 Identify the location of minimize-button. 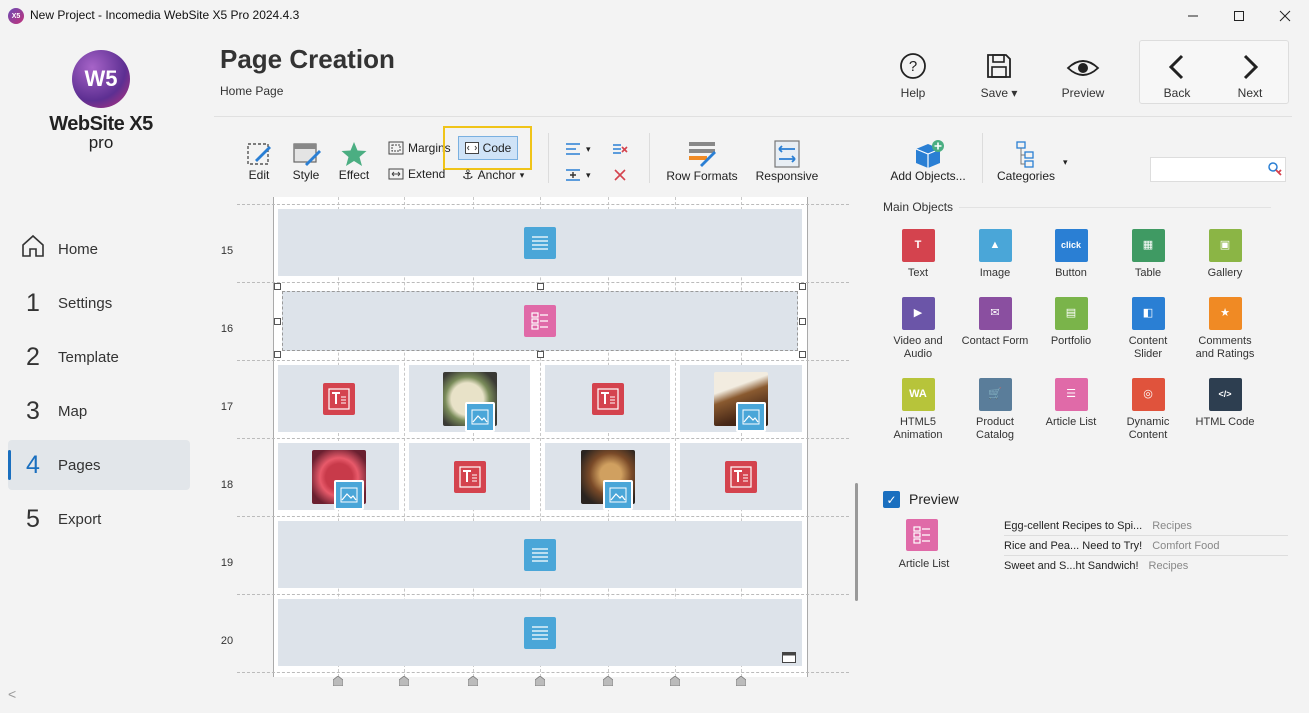
(1193, 15).